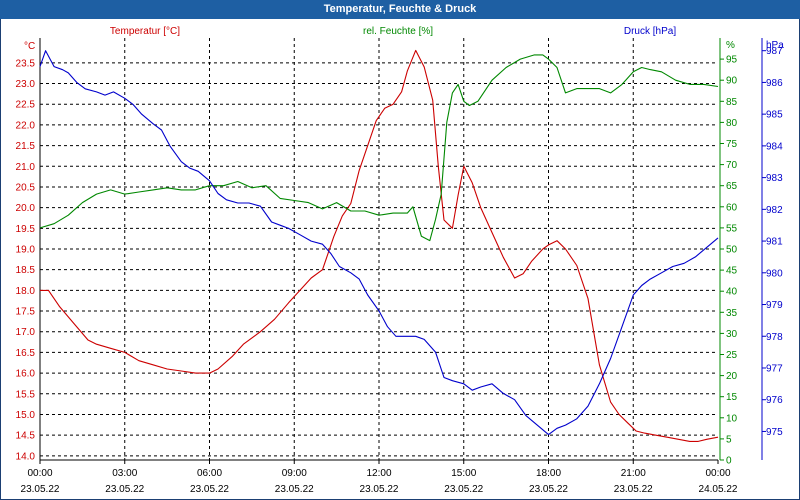 The height and width of the screenshot is (500, 800). I want to click on humidity-axis-unit: %, so click(730, 45).